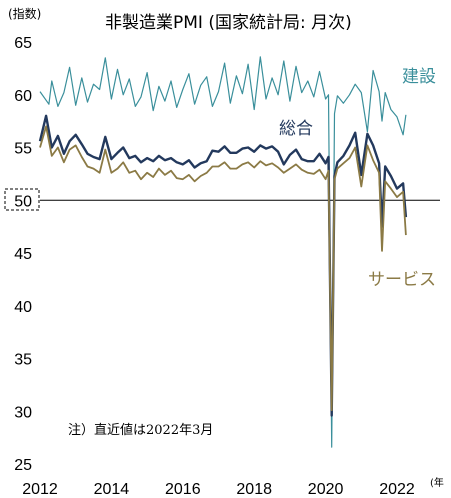 This screenshot has width=451, height=498. What do you see at coordinates (228, 23) in the screenshot?
I see `chart-title: 非製造業PMI (国家統計局: 月次)` at bounding box center [228, 23].